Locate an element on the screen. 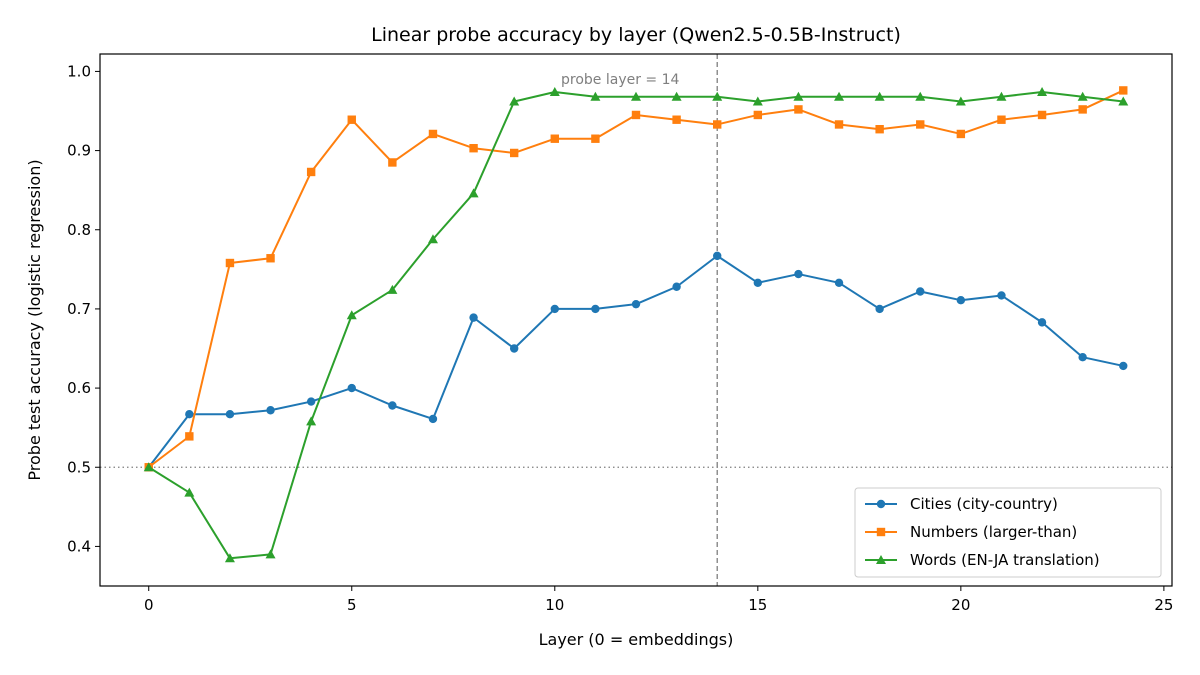  y-tick-label: 0.7 is located at coordinates (79, 309).